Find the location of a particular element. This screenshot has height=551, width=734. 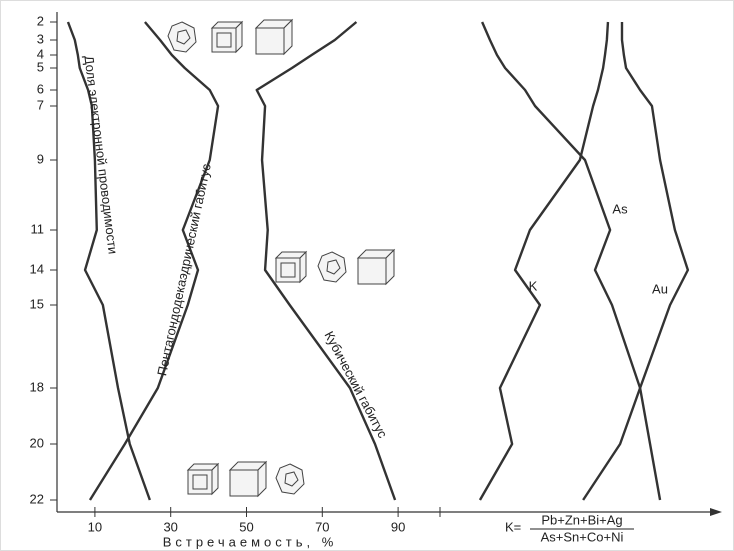

y-tick-label: 9 is located at coordinates (40, 158).